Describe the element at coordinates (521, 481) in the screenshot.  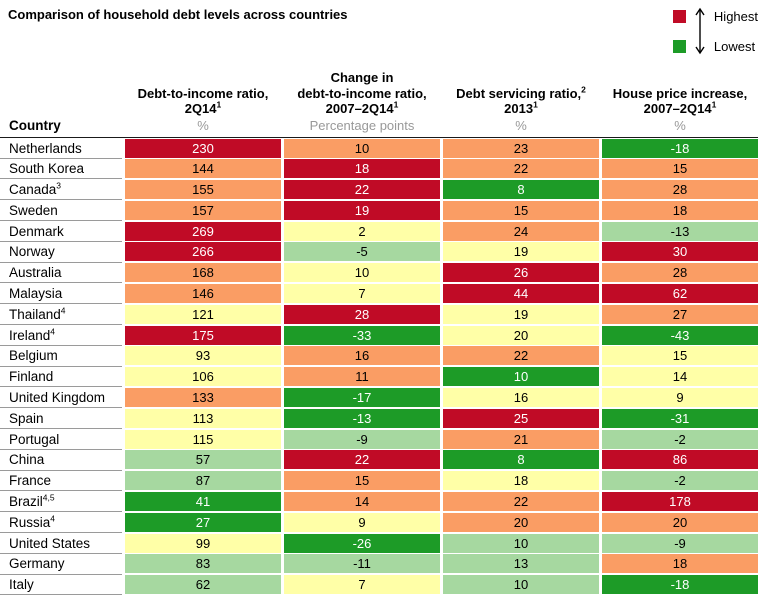
I see `heatmap-cell: 18` at that location.